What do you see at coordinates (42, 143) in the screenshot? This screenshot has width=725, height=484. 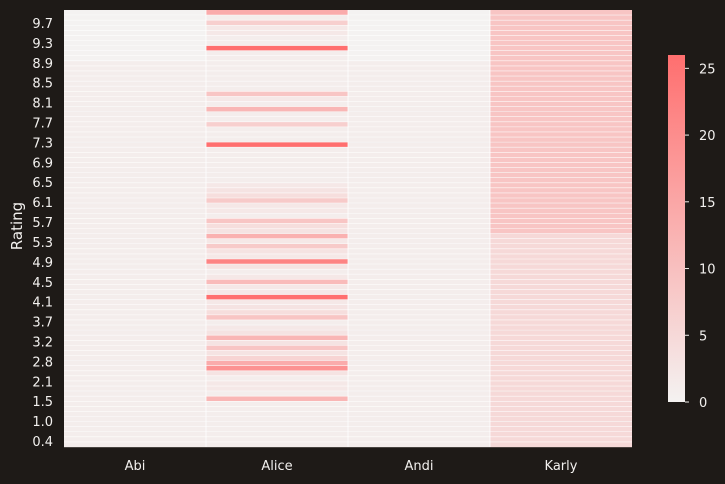 I see `y-tick-label: 7.3` at bounding box center [42, 143].